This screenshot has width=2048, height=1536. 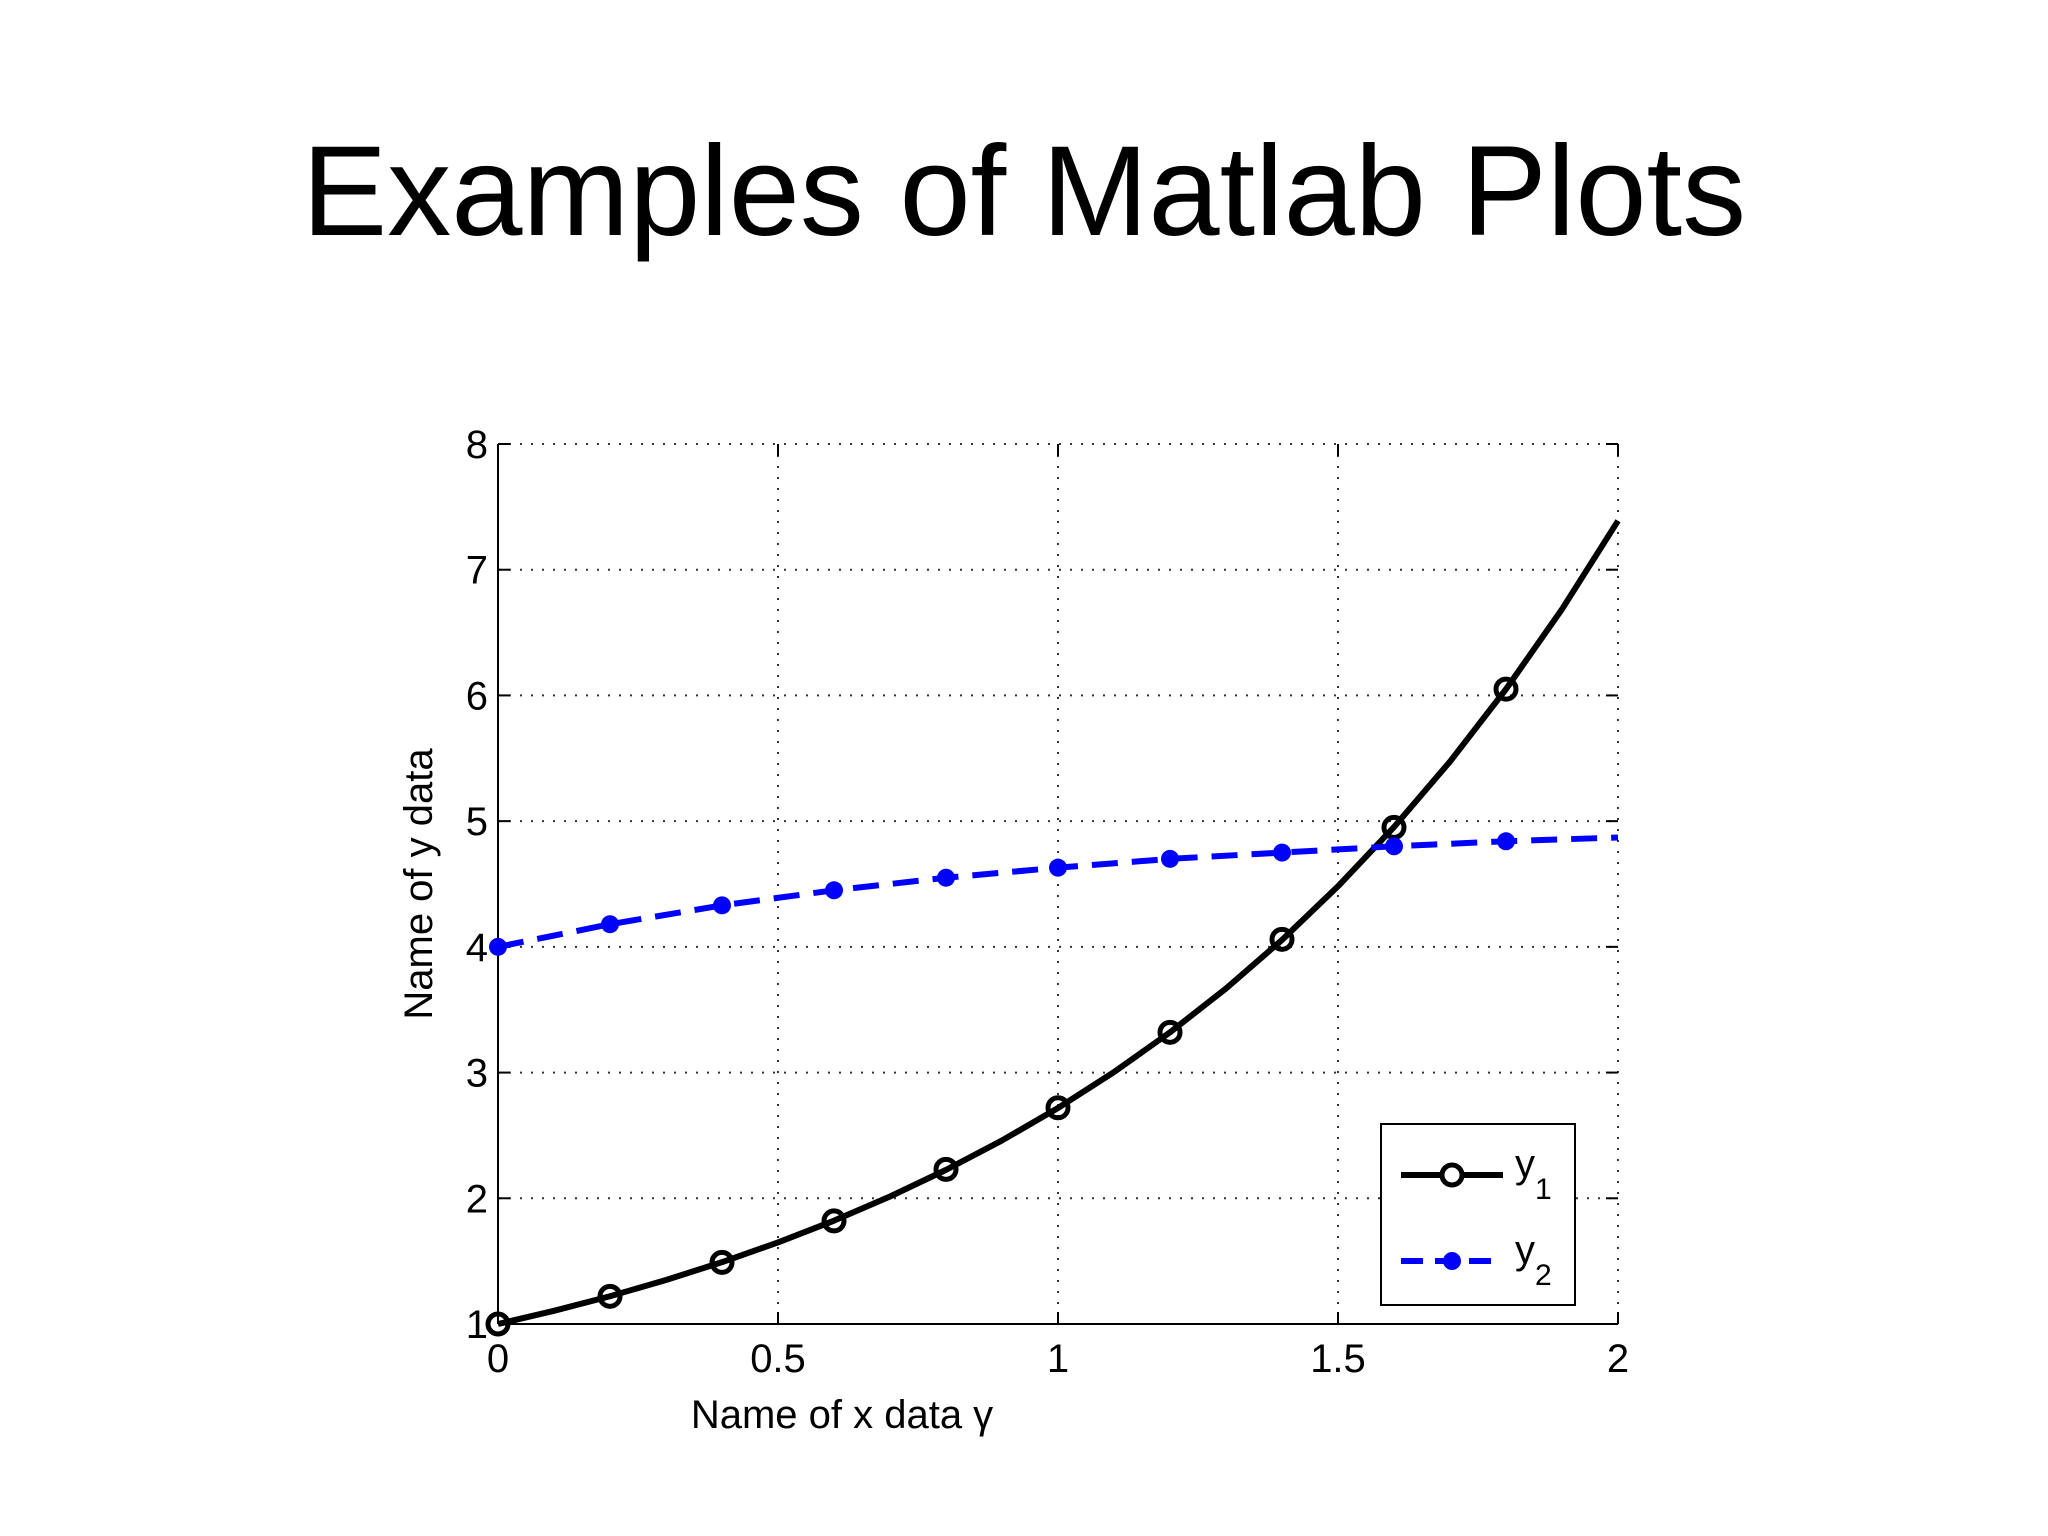 What do you see at coordinates (778, 1359) in the screenshot?
I see `x-tick-label: 0.5` at bounding box center [778, 1359].